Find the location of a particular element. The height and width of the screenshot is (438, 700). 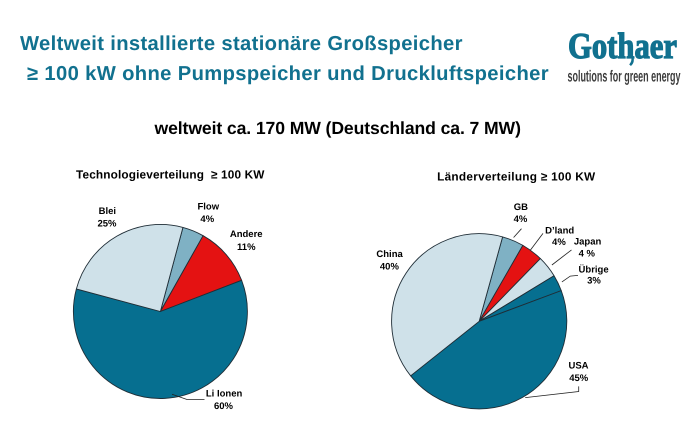

svg-text: 25% is located at coordinates (107, 224).